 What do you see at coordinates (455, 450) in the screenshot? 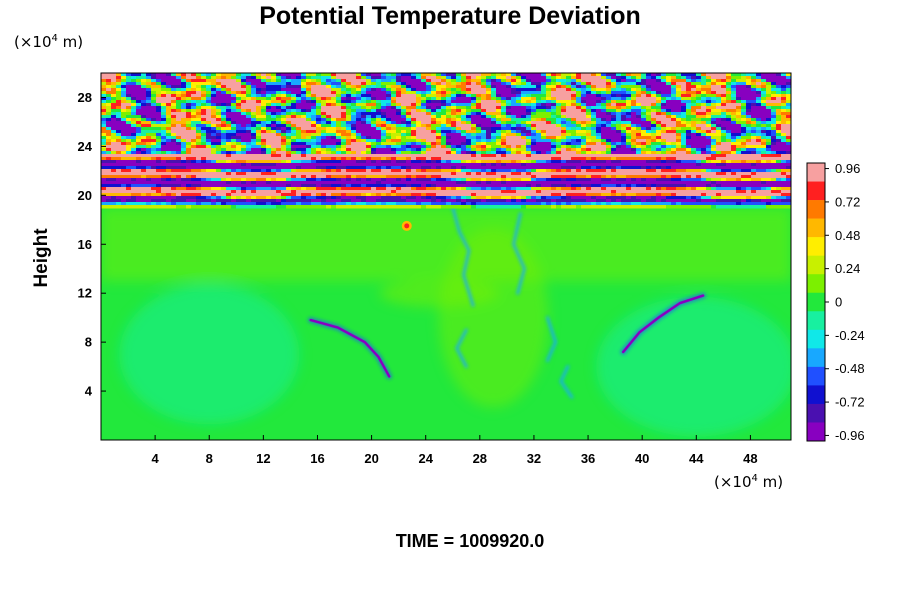
I see `x-axis: 4 8 12 16 20 24 28 32 36 40 44 48` at bounding box center [455, 450].